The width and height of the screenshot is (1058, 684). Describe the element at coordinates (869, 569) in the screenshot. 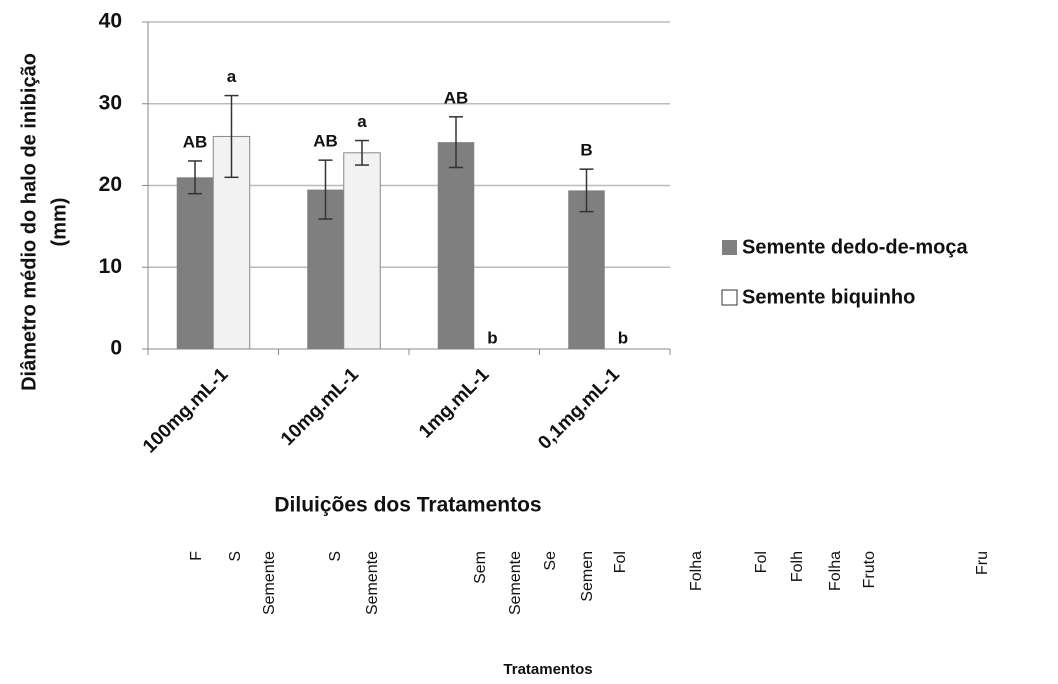

I see `background-label: Fruto` at that location.